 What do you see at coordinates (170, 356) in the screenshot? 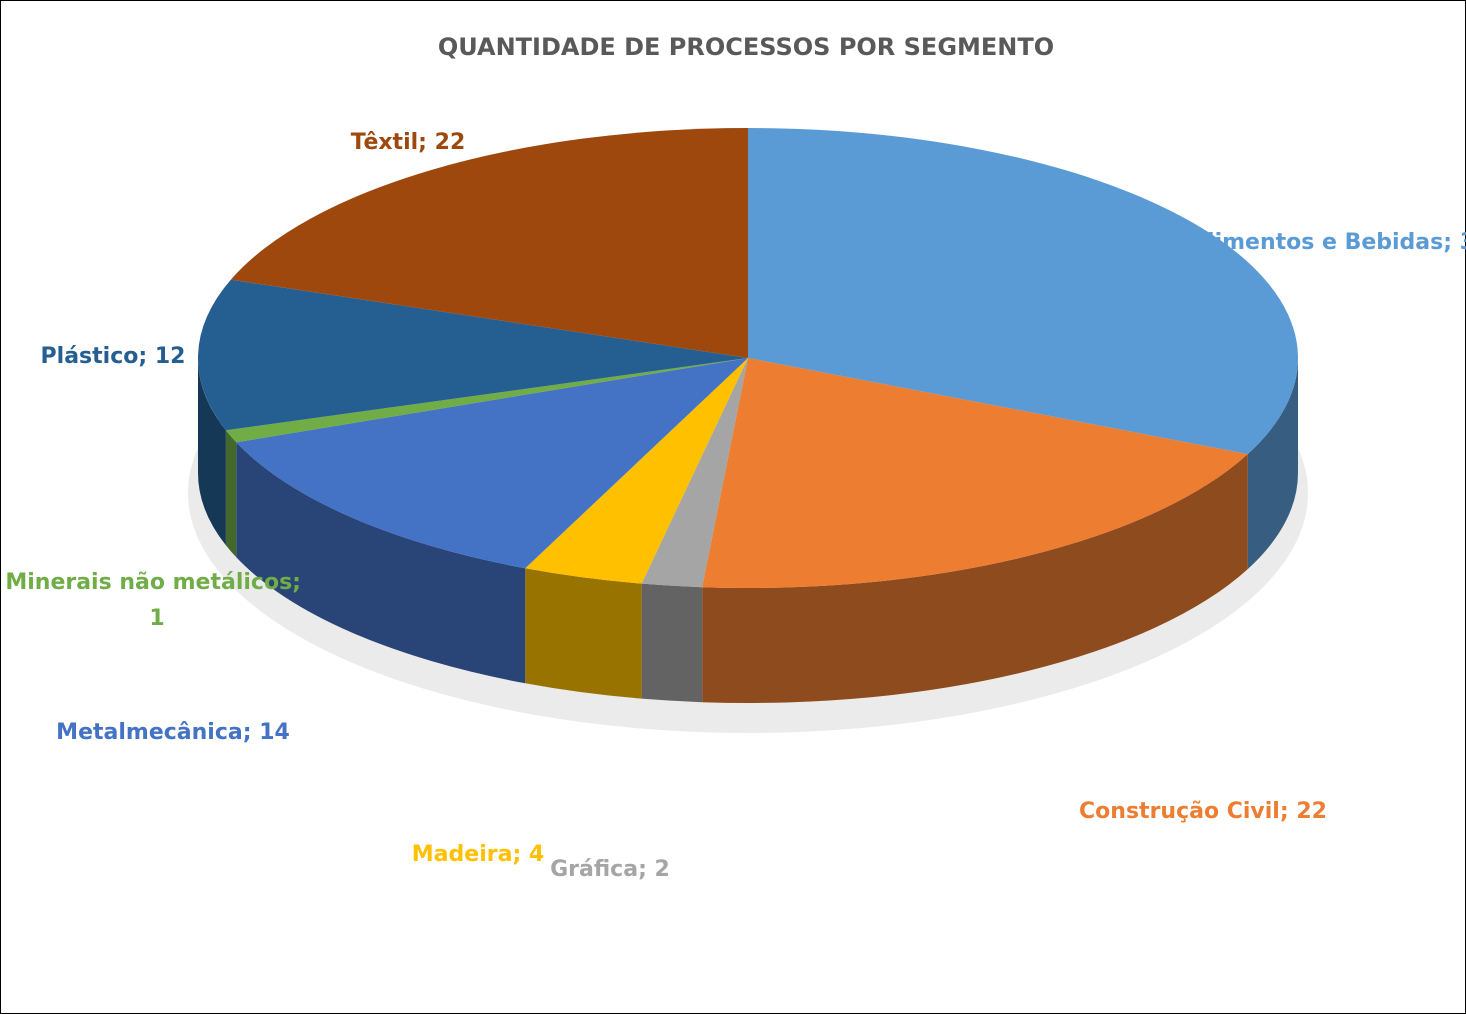
I see `label-value: 12` at bounding box center [170, 356].